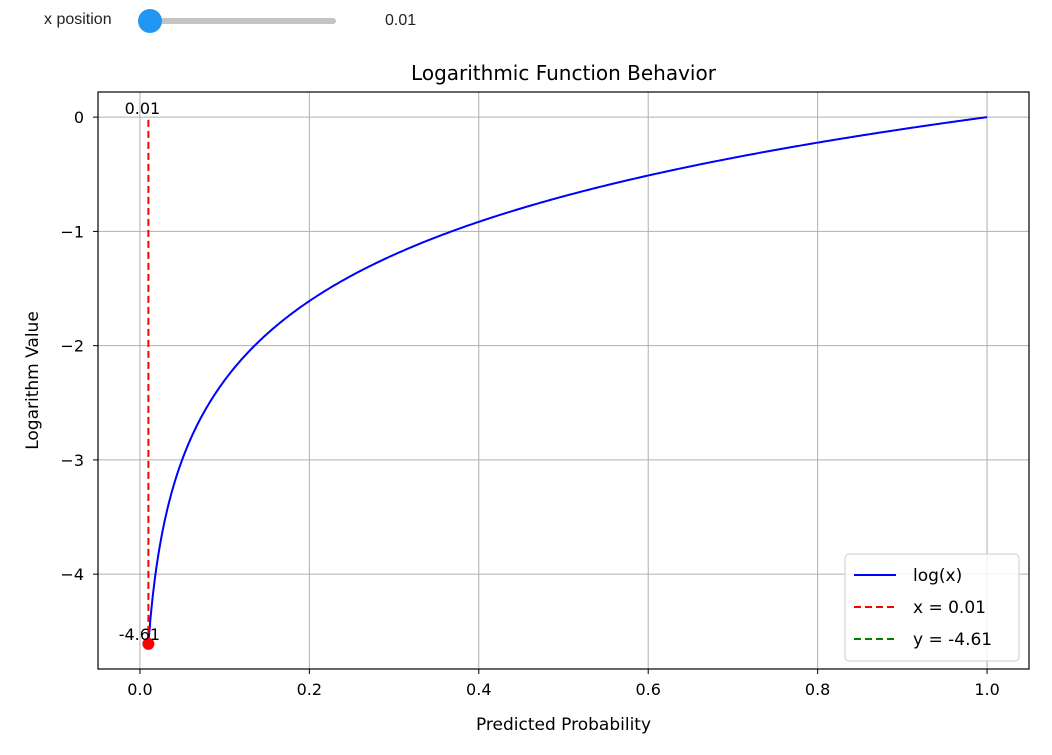  I want to click on slider-value: 0.01, so click(401, 20).